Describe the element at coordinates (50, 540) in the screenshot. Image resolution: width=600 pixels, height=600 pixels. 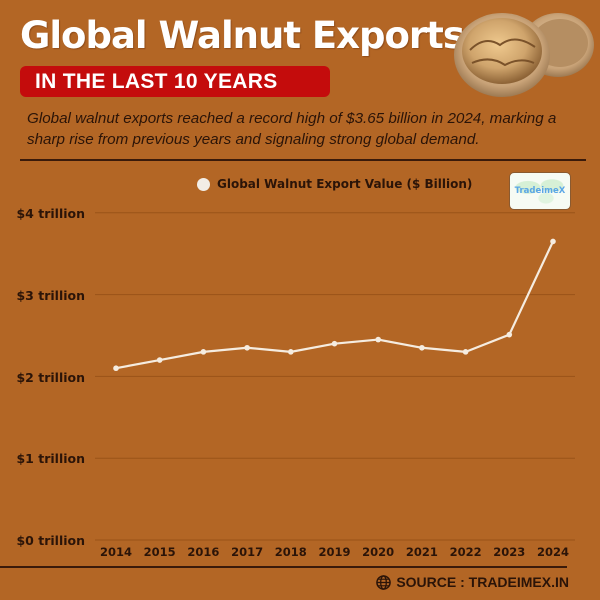
I see `y-tick-label: $0 trillion` at that location.